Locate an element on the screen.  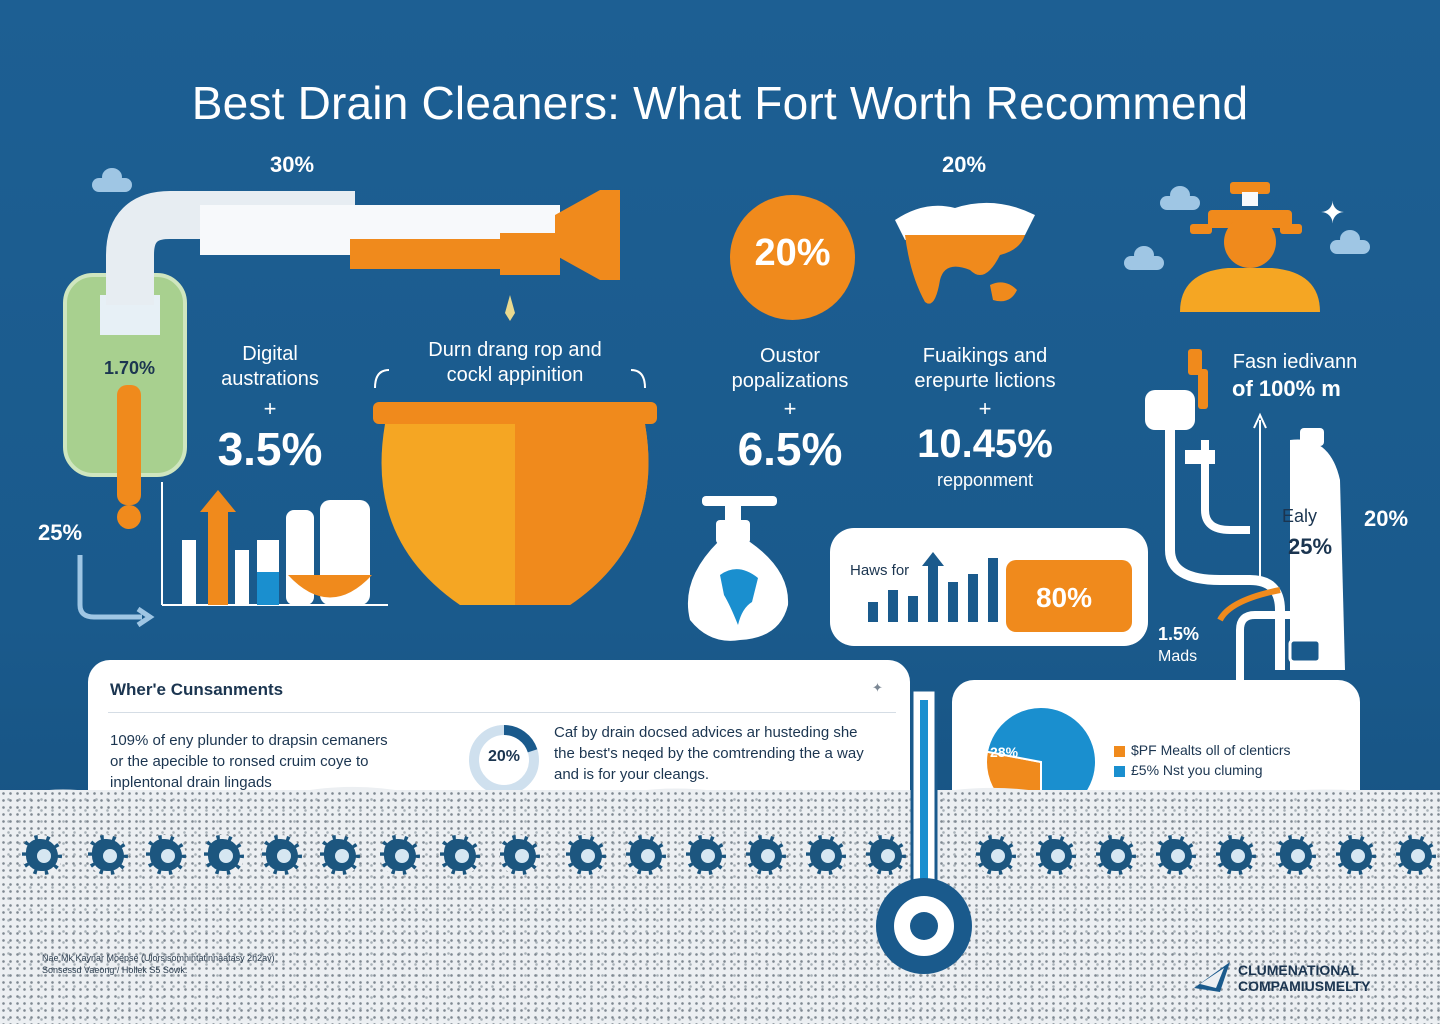
person-icon is located at coordinates (1250, 247).